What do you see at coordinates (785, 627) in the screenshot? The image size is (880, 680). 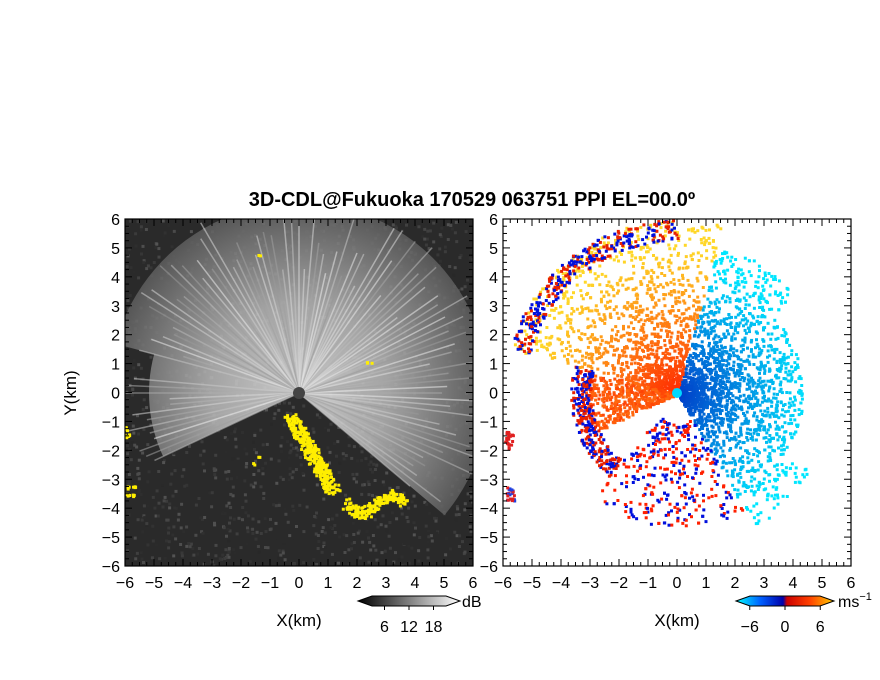 I see `colorbar-tick-label: 0` at bounding box center [785, 627].